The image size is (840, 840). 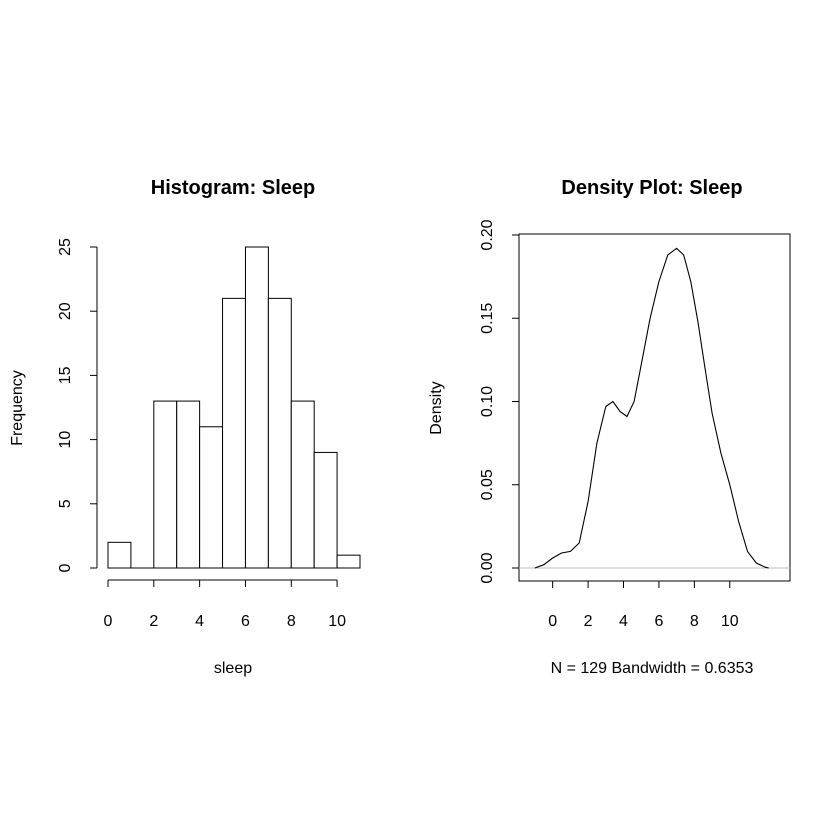 I want to click on histogram-x-axis: 0 2 4 6 8 10, so click(x=225, y=604).